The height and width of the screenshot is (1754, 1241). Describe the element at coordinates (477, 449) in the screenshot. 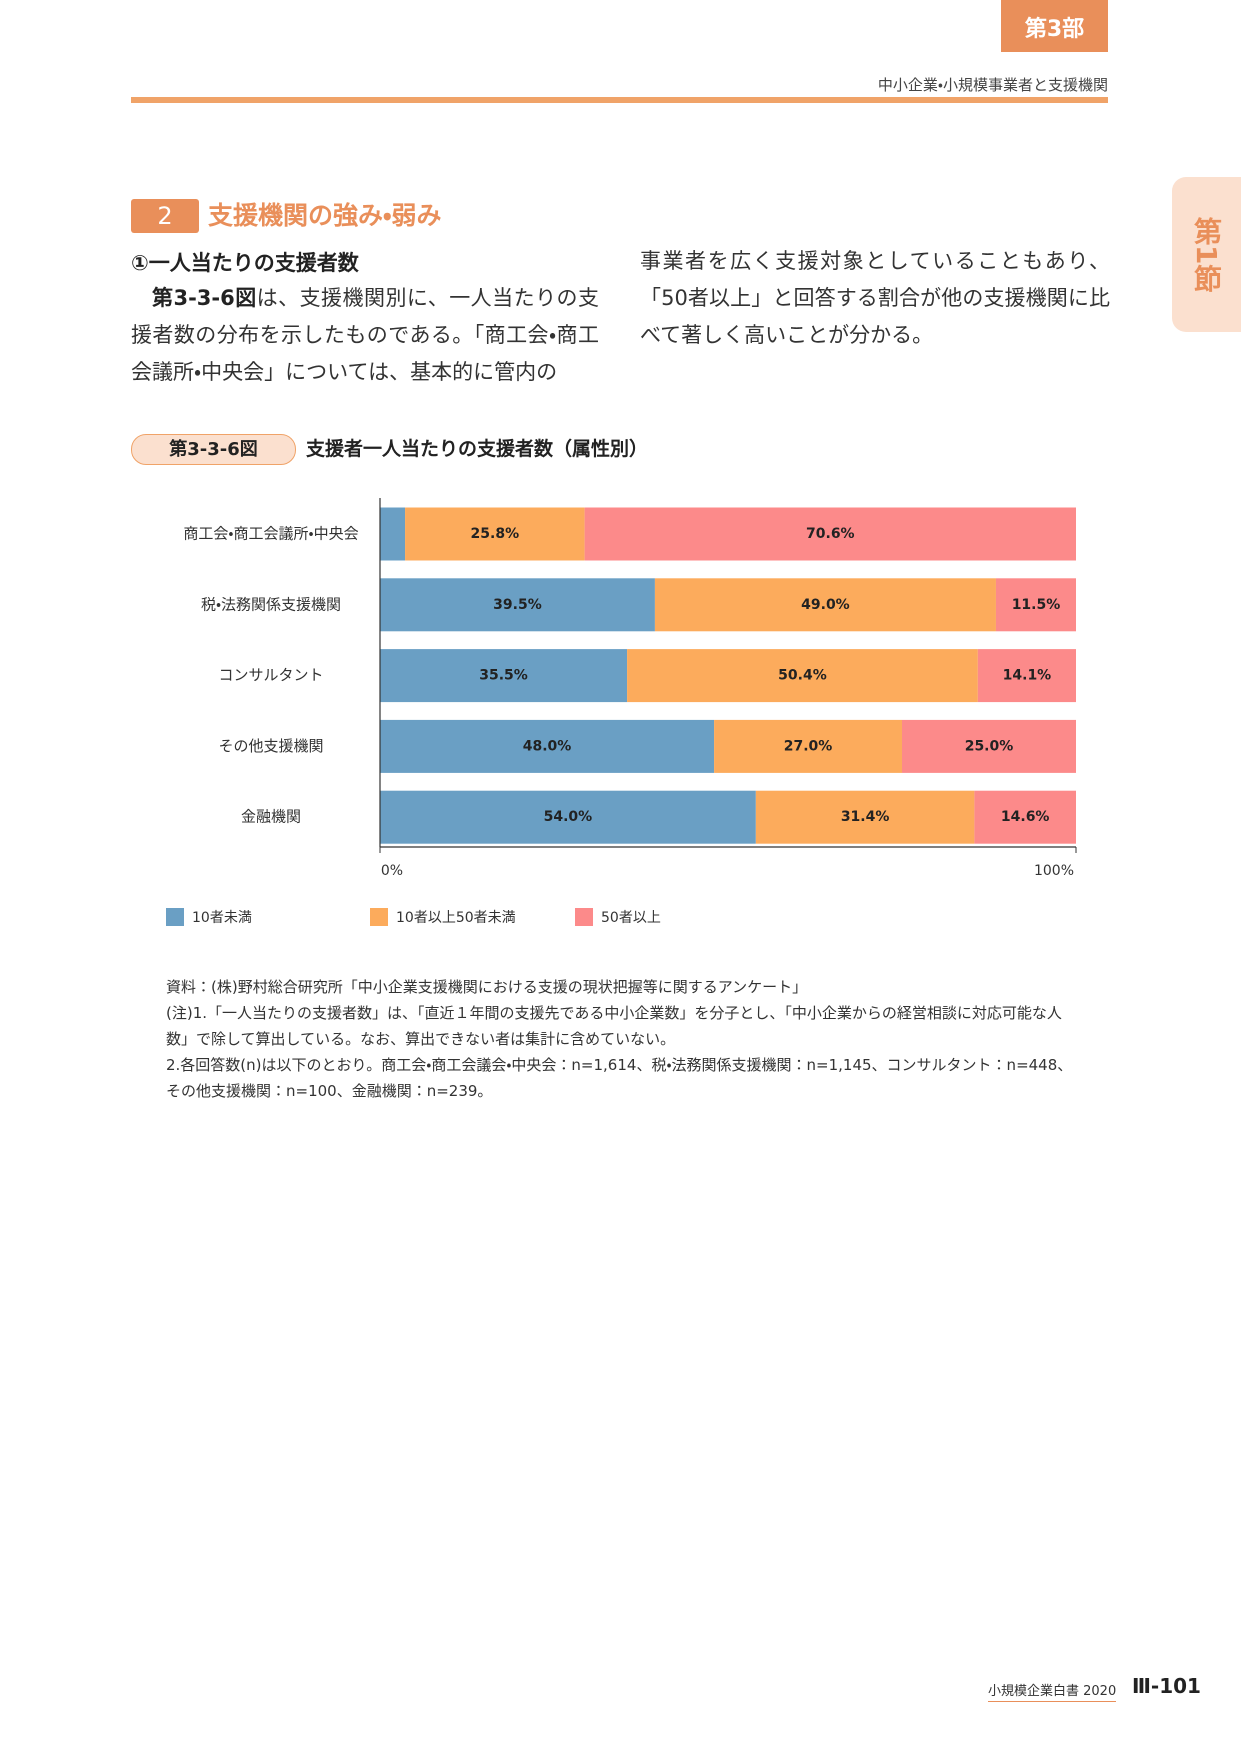

I see `figure-title: 支援者一人当たりの支援者数（属性別）` at that location.